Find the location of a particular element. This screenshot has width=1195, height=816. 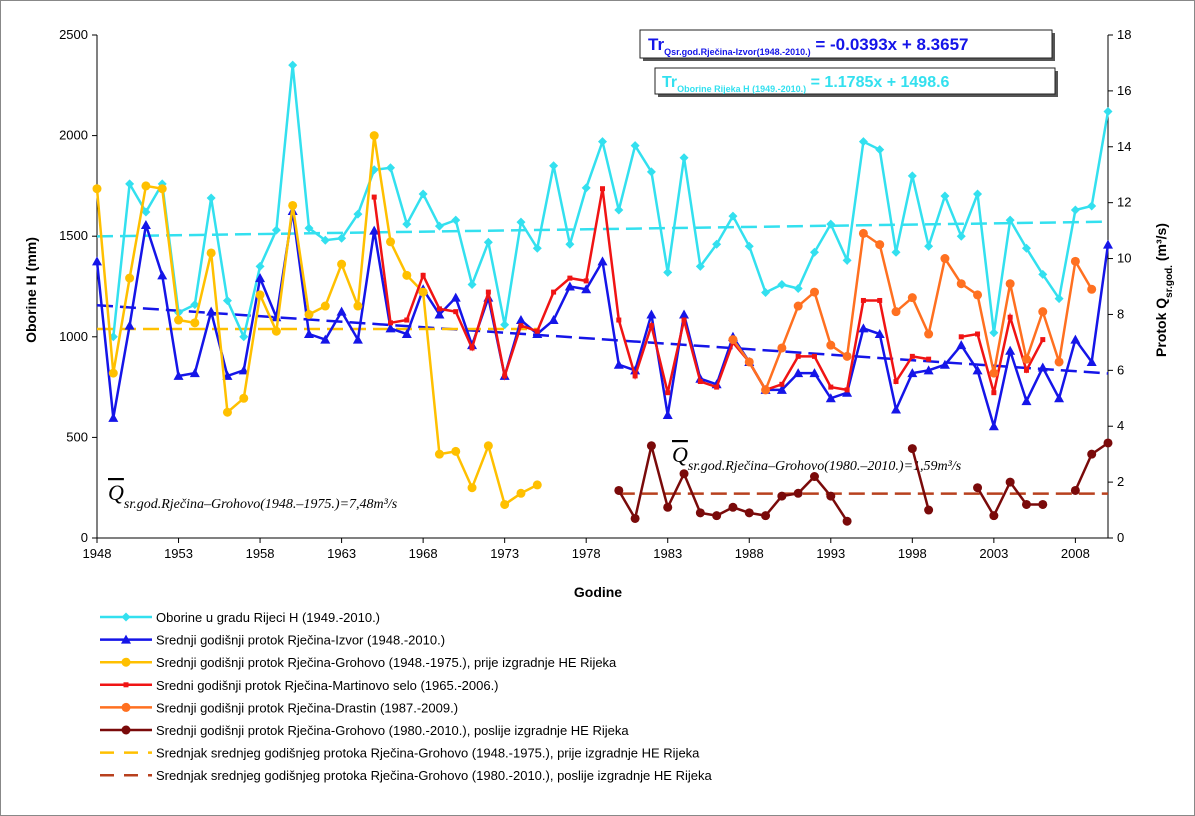

y2-tick-label: 8 is located at coordinates (1120, 313).